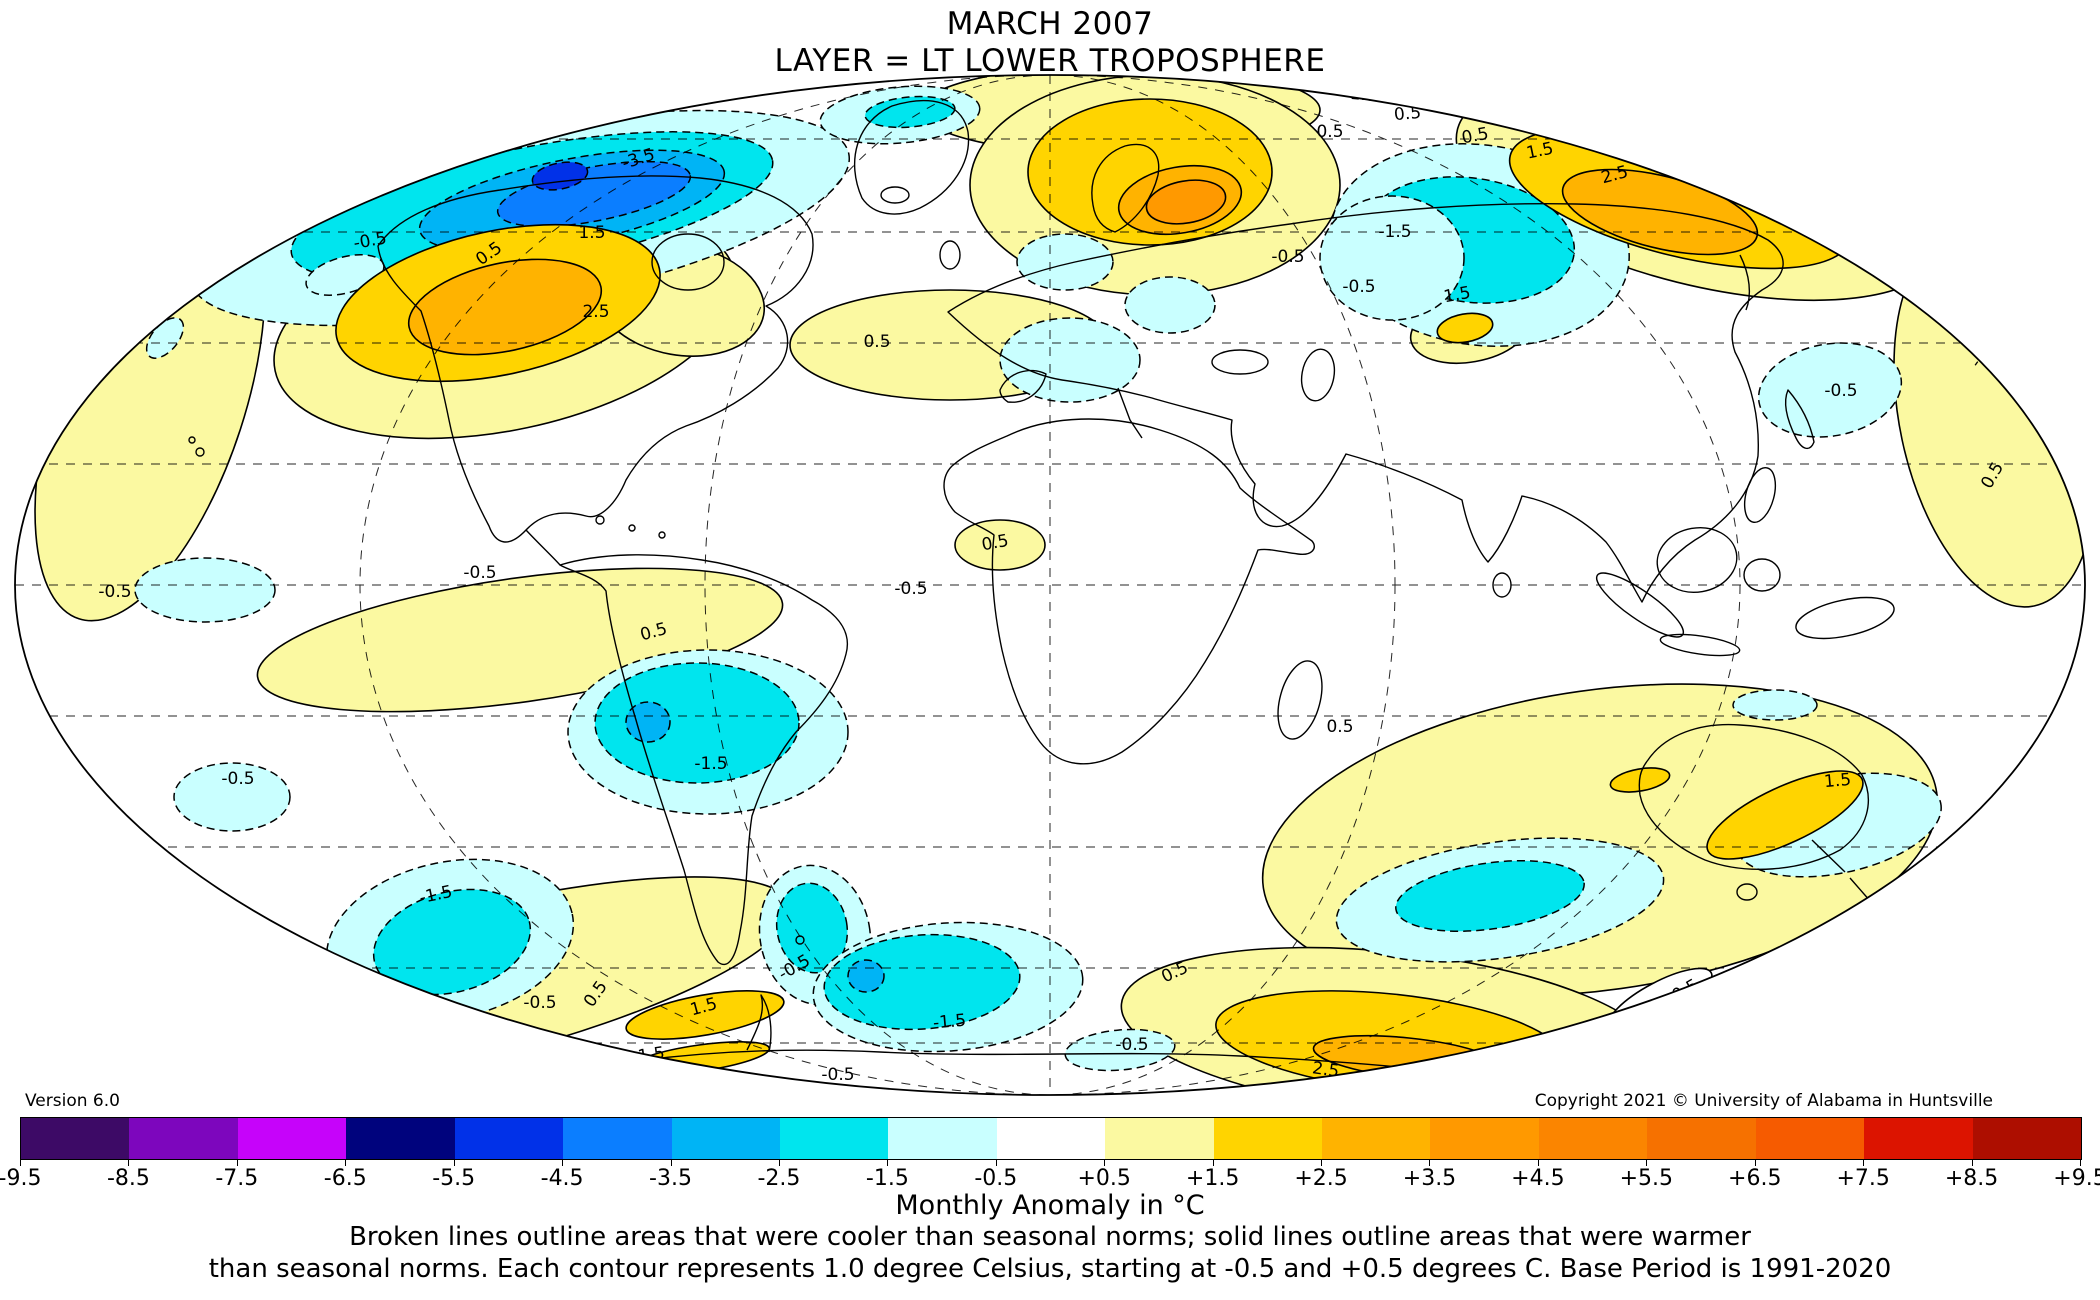 The width and height of the screenshot is (2100, 1300). Describe the element at coordinates (1050, 1205) in the screenshot. I see `colorbar-axis-label: Monthly Anomaly in °C` at that location.